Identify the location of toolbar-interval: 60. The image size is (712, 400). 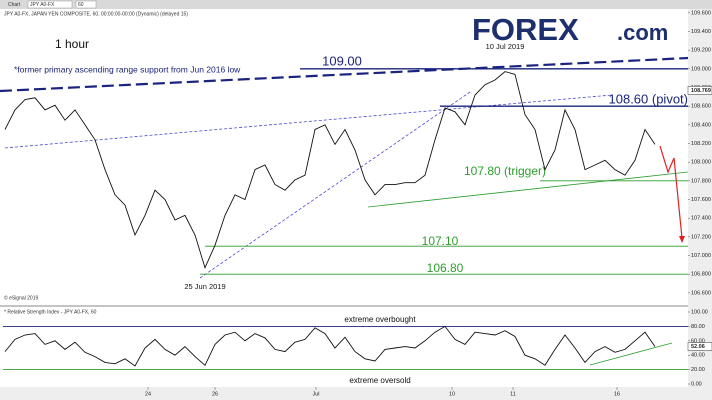
(81, 5).